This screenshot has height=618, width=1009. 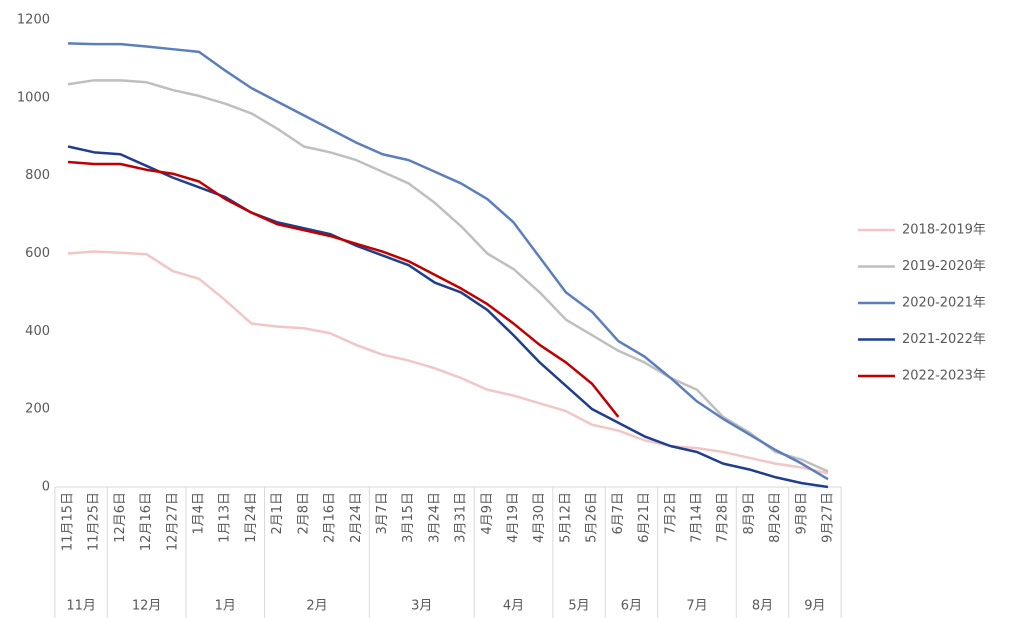 I want to click on x-tick-label: 4月30日, so click(x=539, y=517).